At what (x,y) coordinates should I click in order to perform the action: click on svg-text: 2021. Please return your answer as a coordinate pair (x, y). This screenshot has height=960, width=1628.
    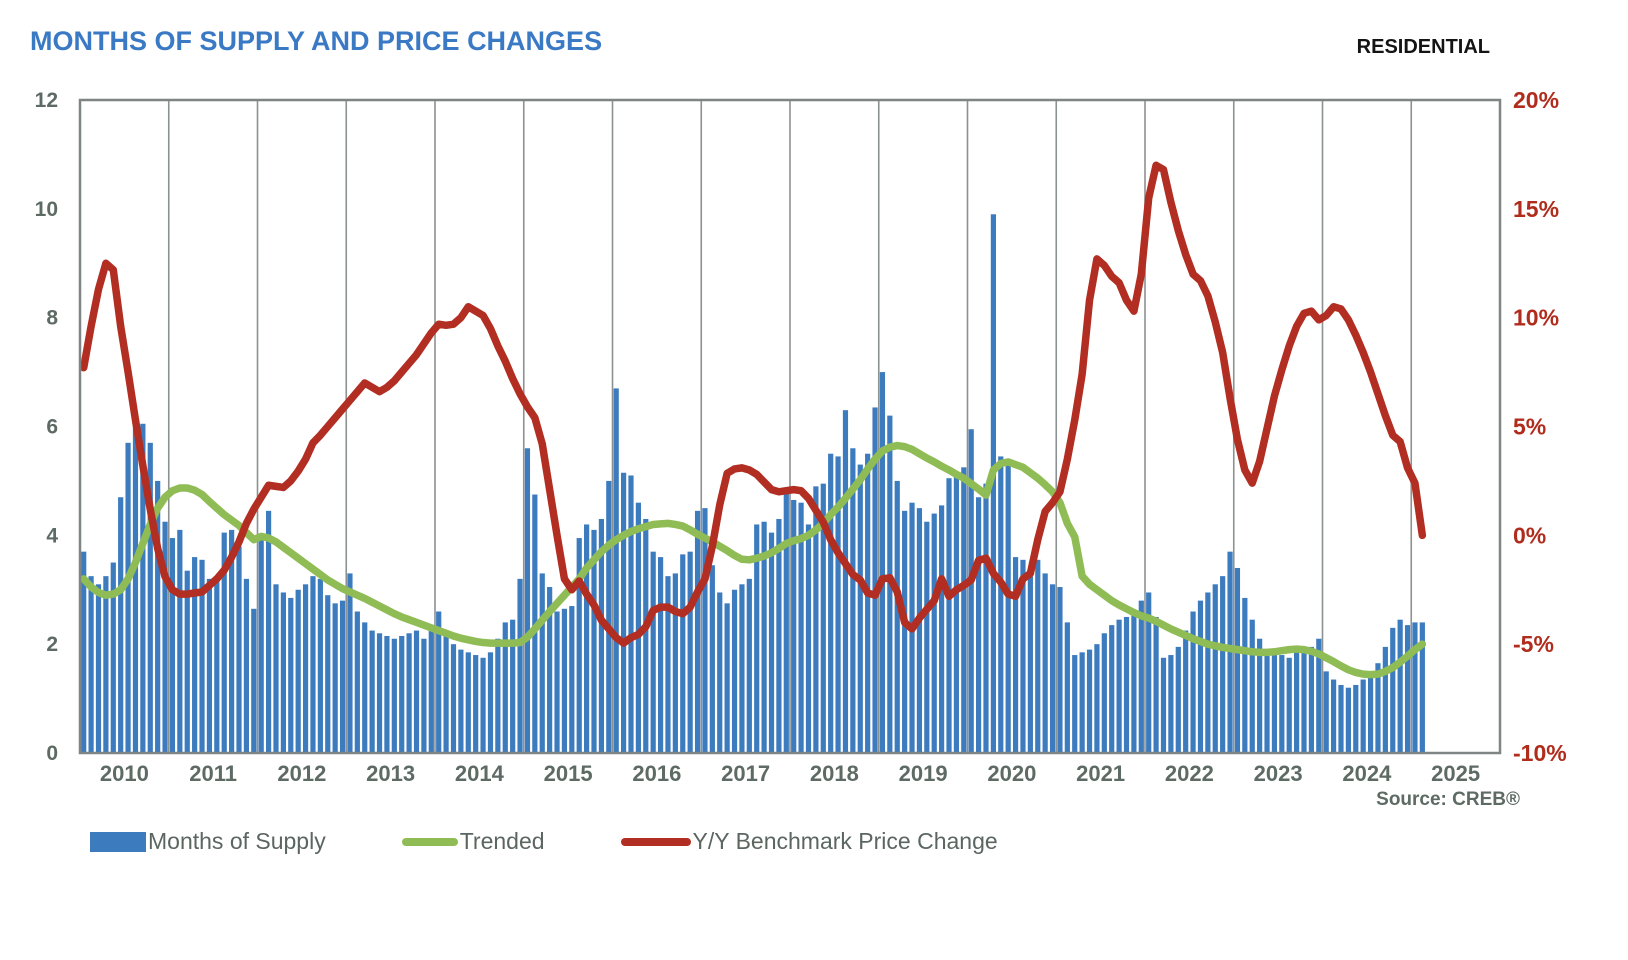
    Looking at the image, I should click on (1100, 773).